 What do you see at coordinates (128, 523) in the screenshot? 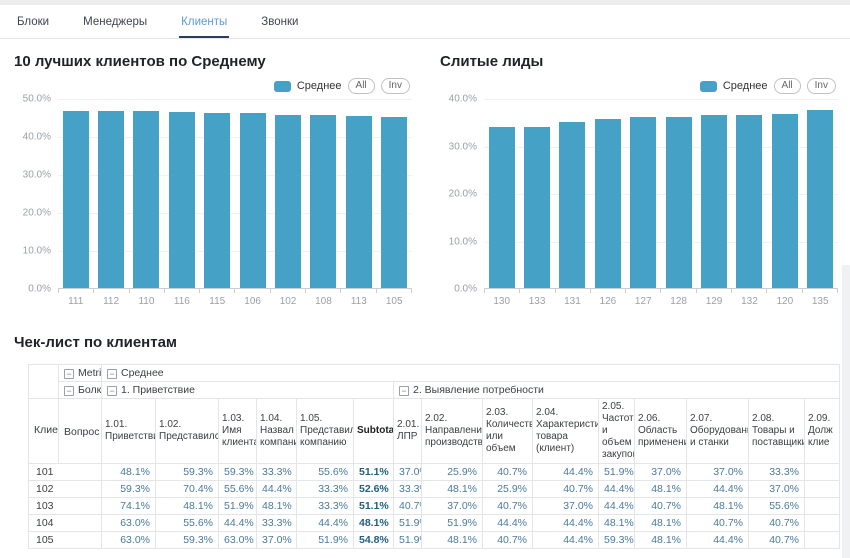
I see `value-cell: 63.0%` at bounding box center [128, 523].